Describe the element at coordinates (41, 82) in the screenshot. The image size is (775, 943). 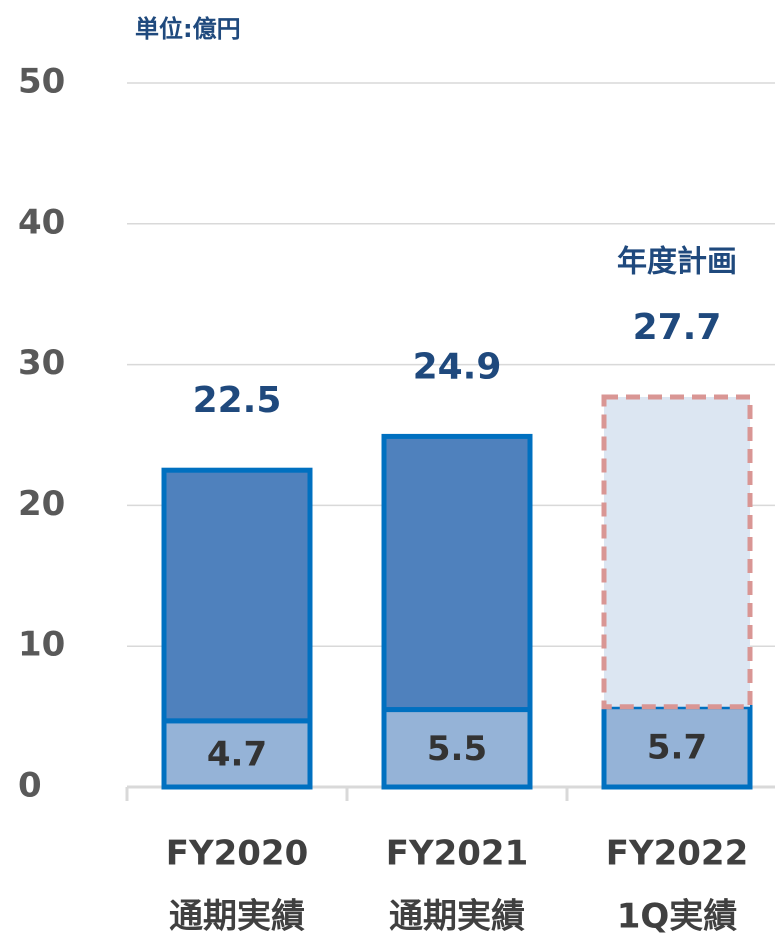
I see `y-tick-label: 50` at that location.